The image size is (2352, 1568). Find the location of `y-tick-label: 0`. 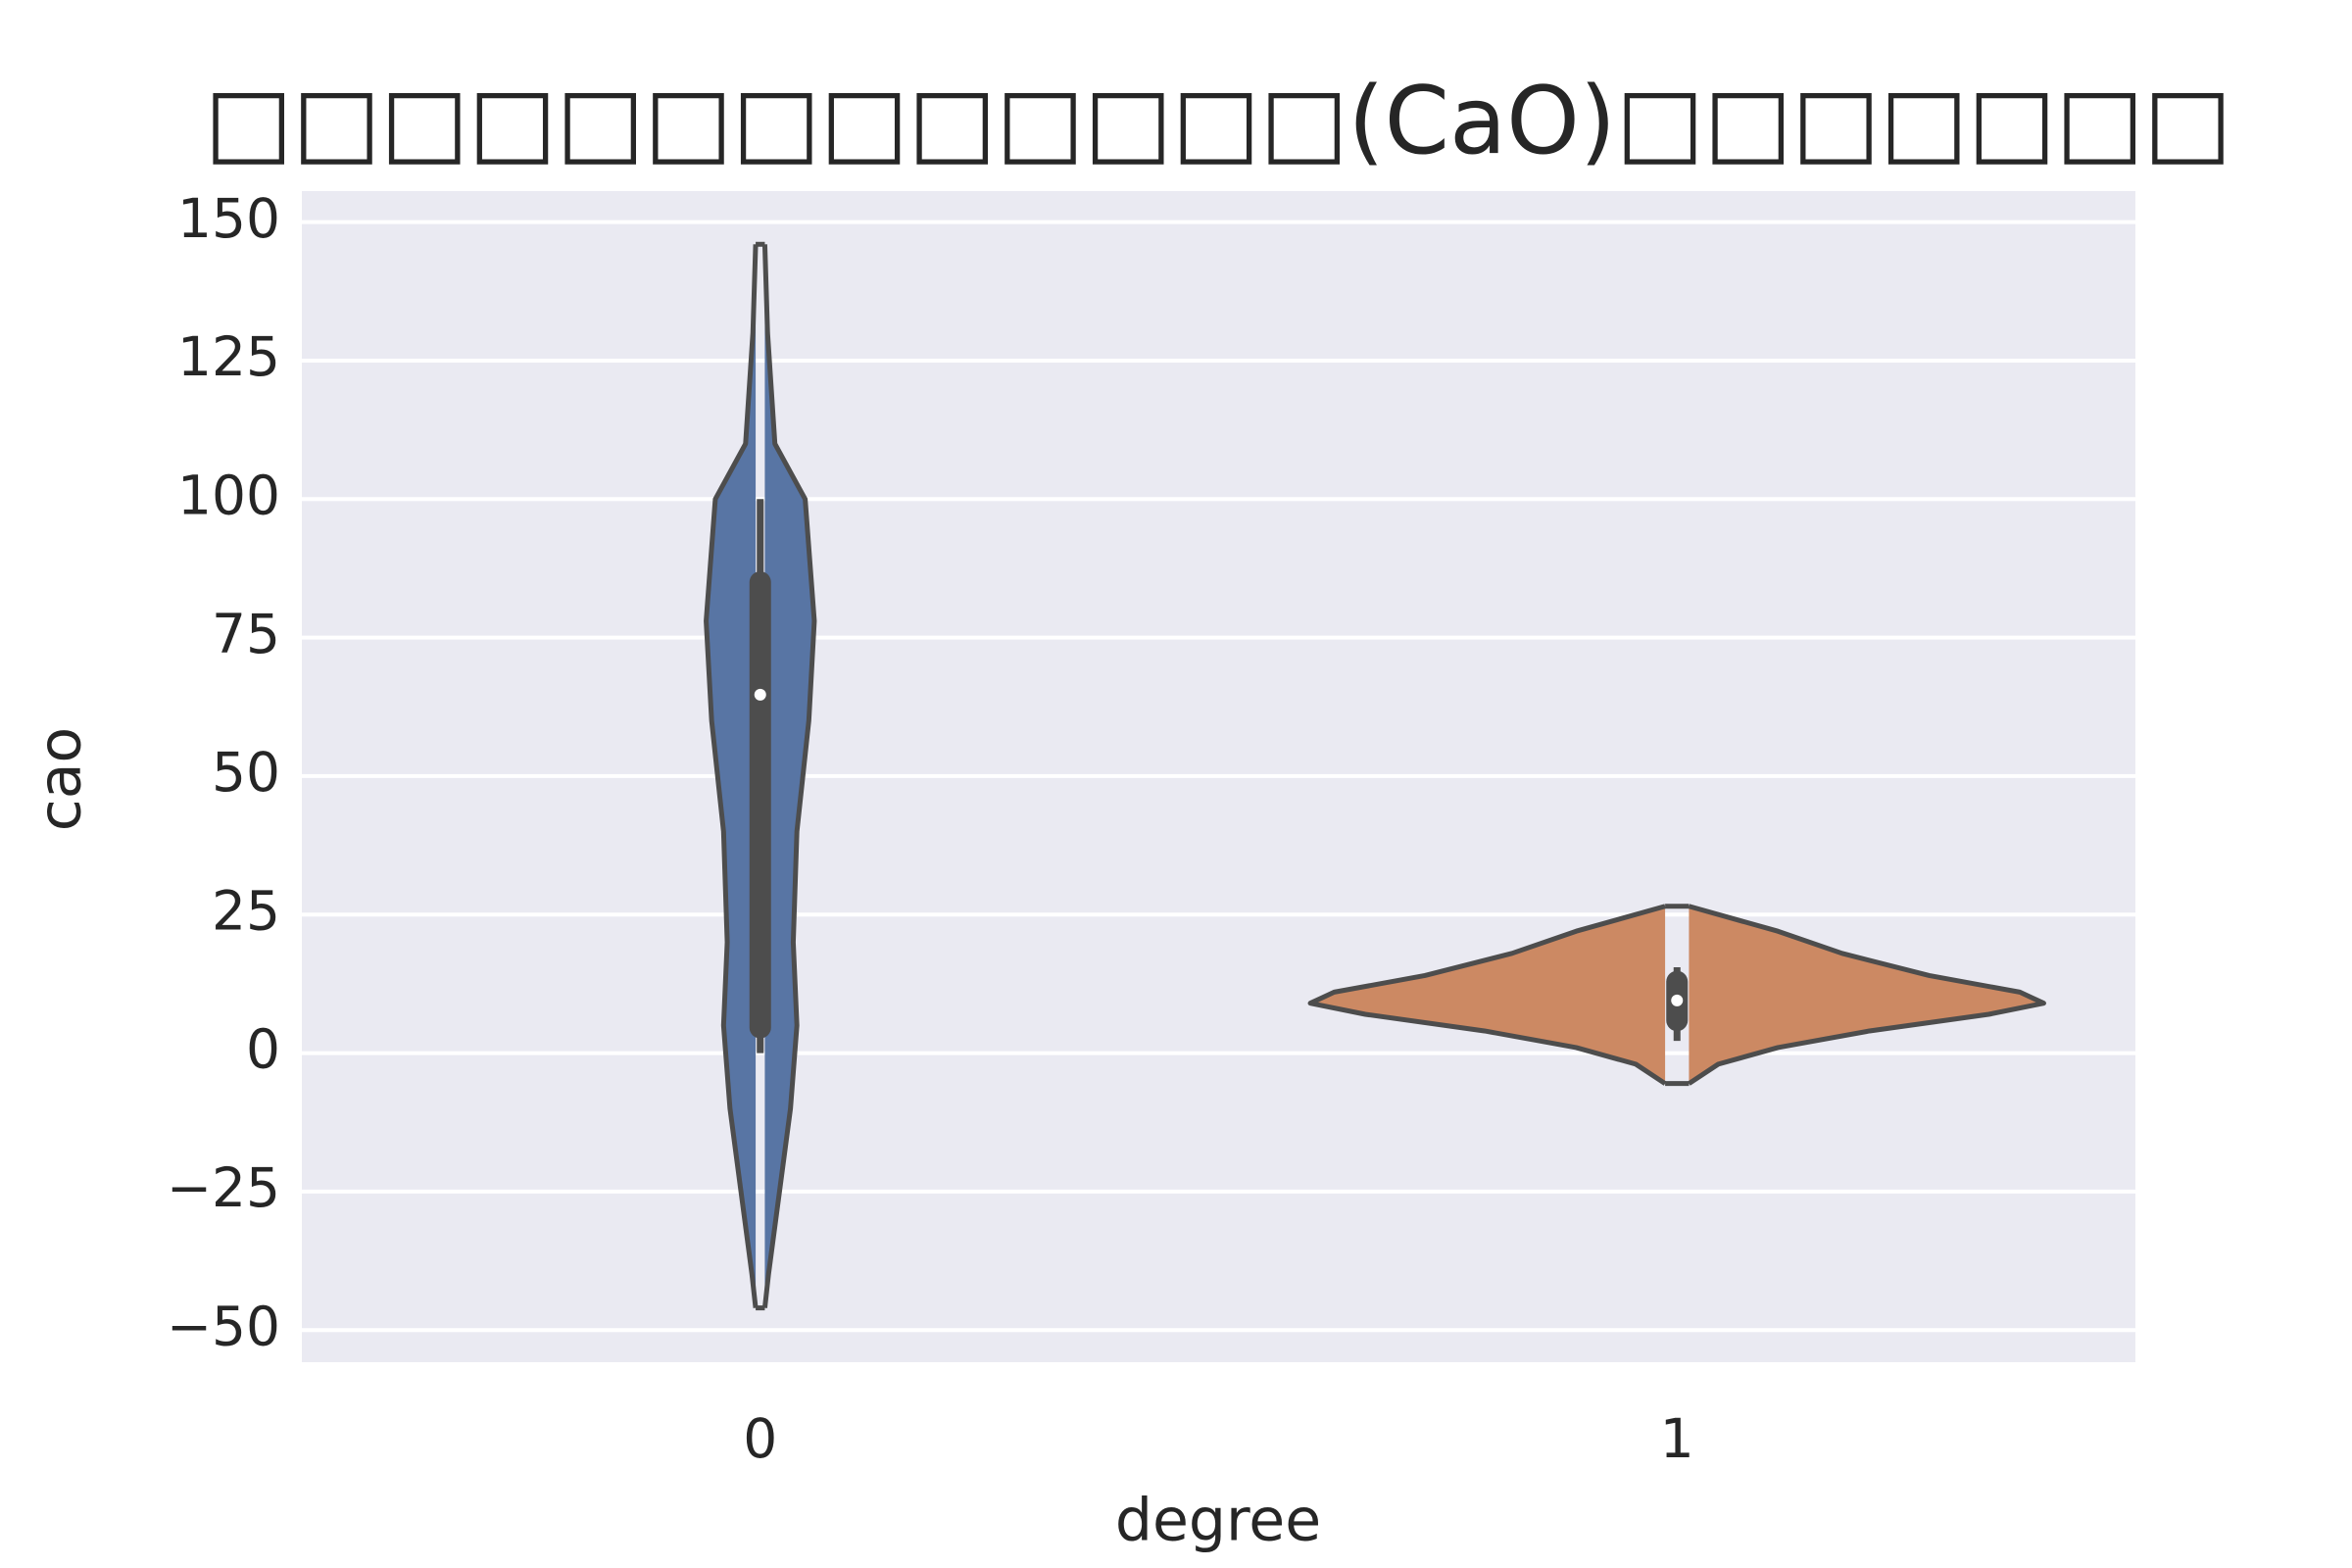

y-tick-label: 0 is located at coordinates (263, 1049).